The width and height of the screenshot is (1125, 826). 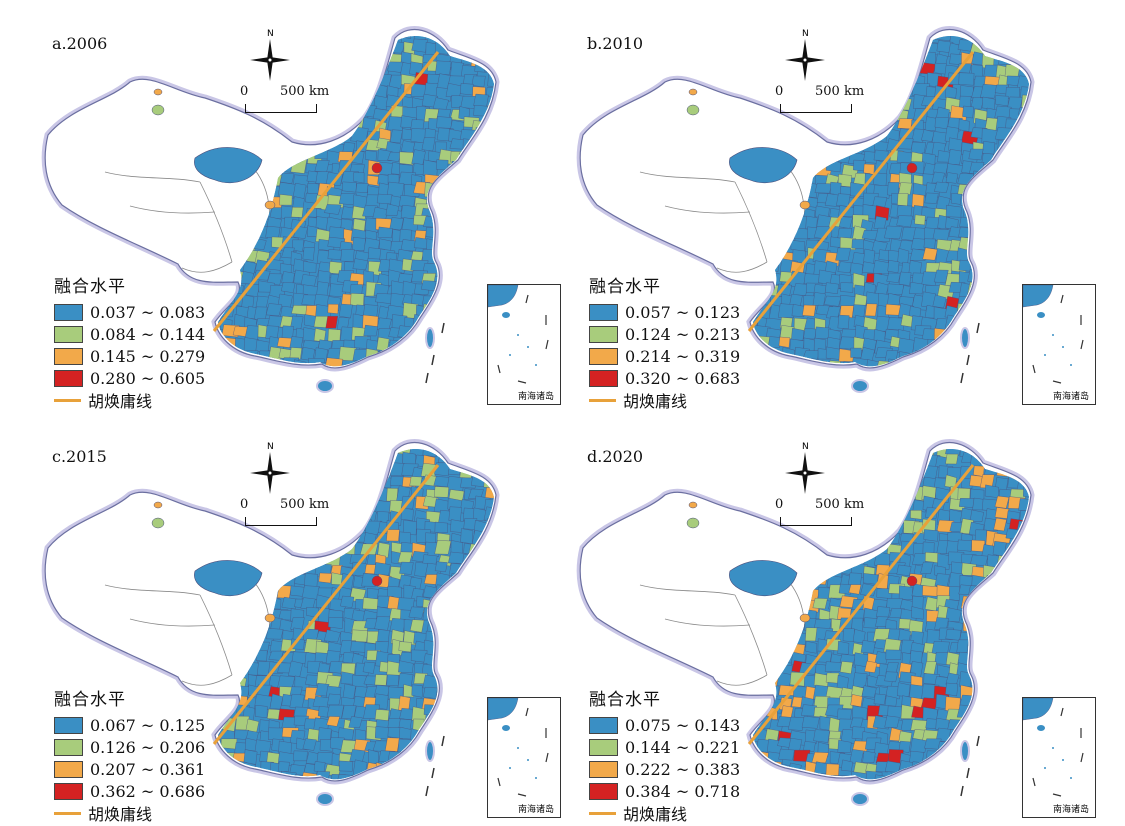 What do you see at coordinates (80, 43) in the screenshot?
I see `panel-title: a.2006` at bounding box center [80, 43].